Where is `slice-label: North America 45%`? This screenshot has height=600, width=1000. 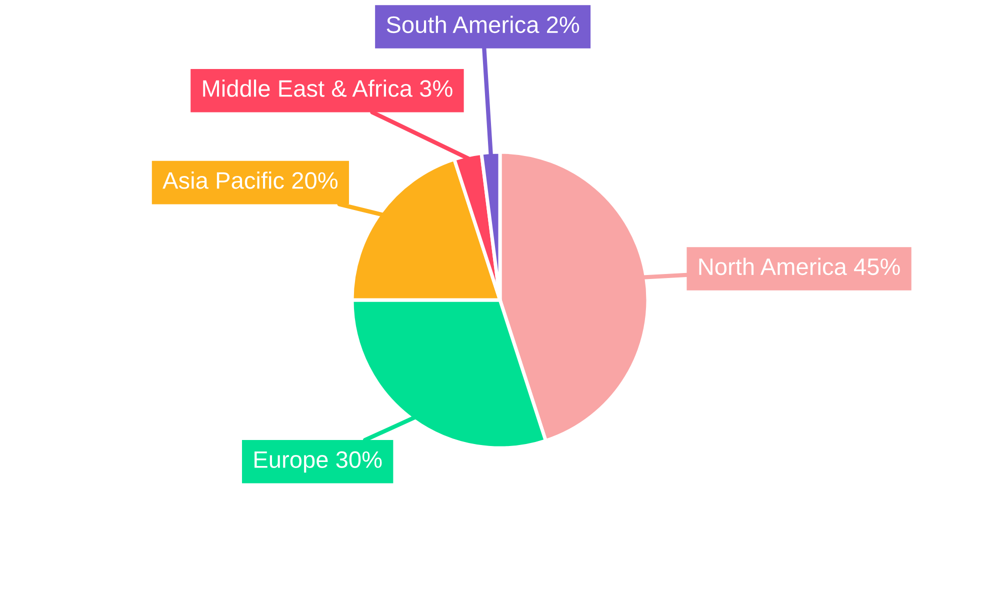
slice-label: North America 45% is located at coordinates (799, 267).